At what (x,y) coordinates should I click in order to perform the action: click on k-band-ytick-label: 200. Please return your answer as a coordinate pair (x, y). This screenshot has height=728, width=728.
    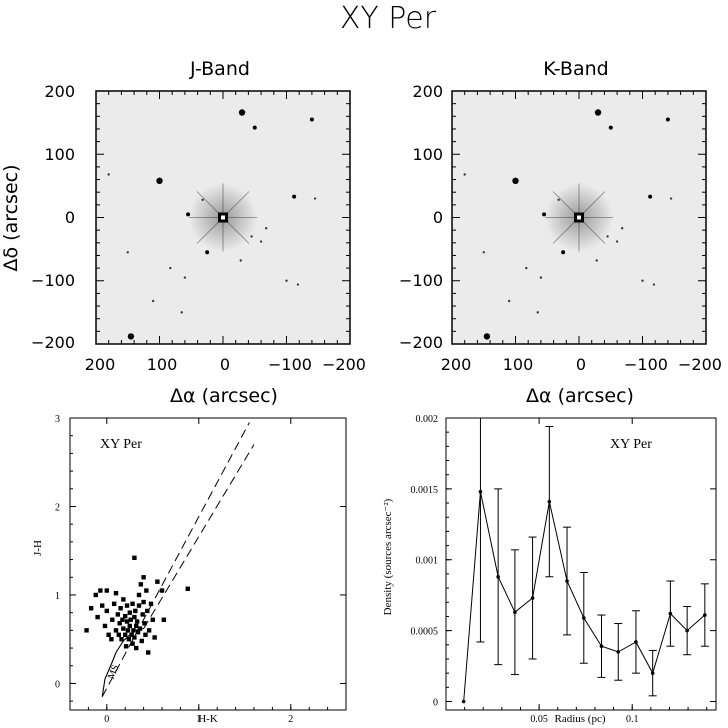
    Looking at the image, I should click on (427, 91).